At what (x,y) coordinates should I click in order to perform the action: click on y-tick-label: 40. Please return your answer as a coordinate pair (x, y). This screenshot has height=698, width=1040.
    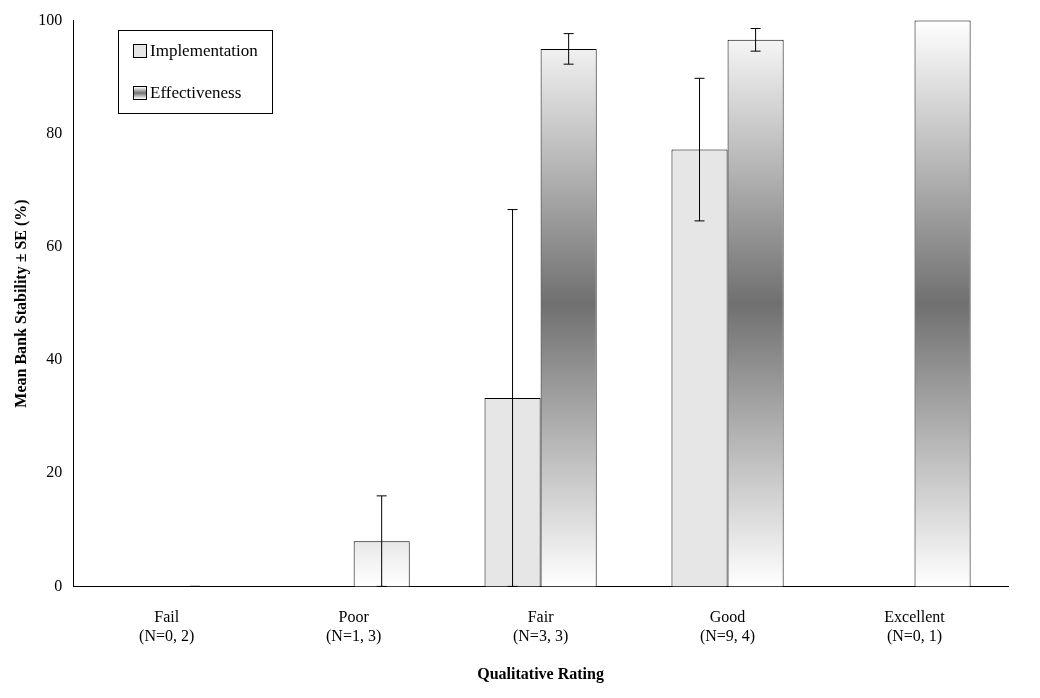
    Looking at the image, I should click on (54, 359).